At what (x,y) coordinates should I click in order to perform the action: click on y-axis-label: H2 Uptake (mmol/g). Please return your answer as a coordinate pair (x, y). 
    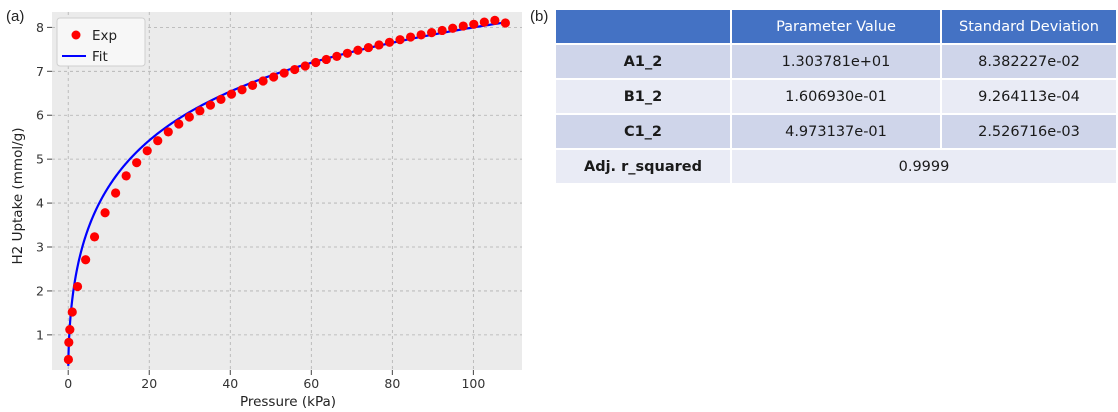
    Looking at the image, I should click on (18, 196).